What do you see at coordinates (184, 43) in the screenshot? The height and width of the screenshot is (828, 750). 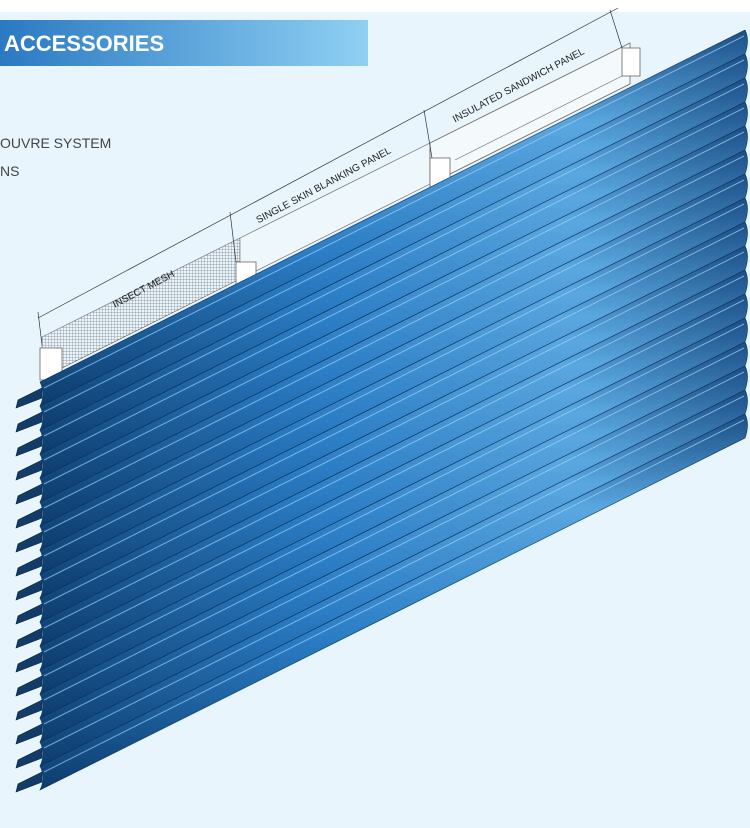 I see `title-banner` at bounding box center [184, 43].